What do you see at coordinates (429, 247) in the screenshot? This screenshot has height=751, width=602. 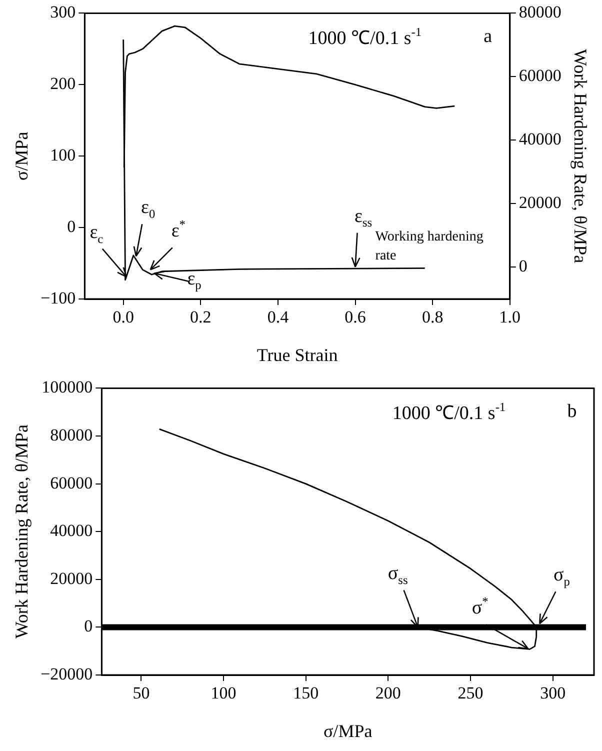 I see `annotation: Working hardening rate` at bounding box center [429, 247].